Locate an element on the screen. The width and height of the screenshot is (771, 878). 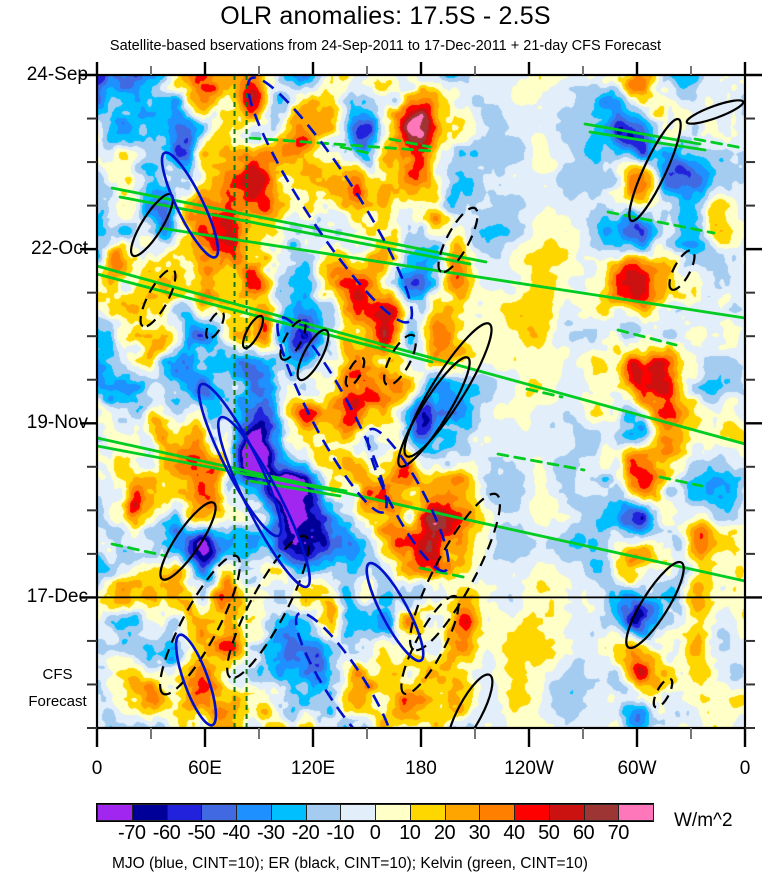
colorbar-unit-label: W/m^2 is located at coordinates (703, 820).